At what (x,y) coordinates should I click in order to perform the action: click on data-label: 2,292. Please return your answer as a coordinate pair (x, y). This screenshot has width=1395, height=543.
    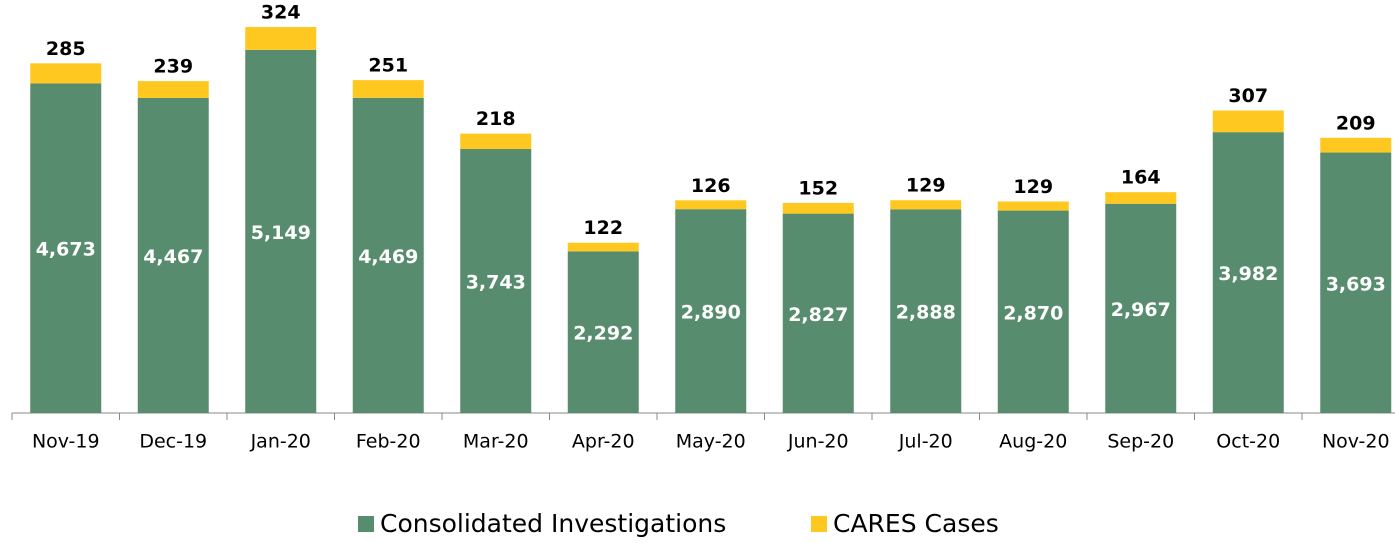
    Looking at the image, I should click on (603, 334).